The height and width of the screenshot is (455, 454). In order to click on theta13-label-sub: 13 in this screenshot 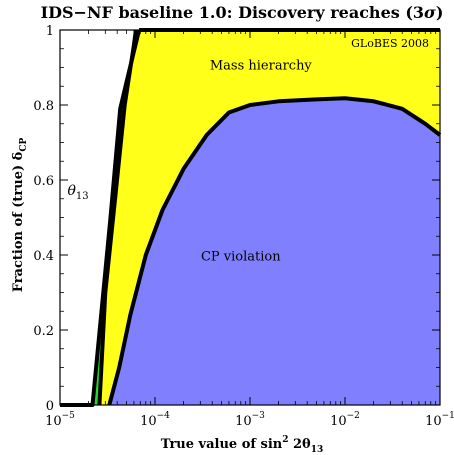, I will do `click(82, 196)`.